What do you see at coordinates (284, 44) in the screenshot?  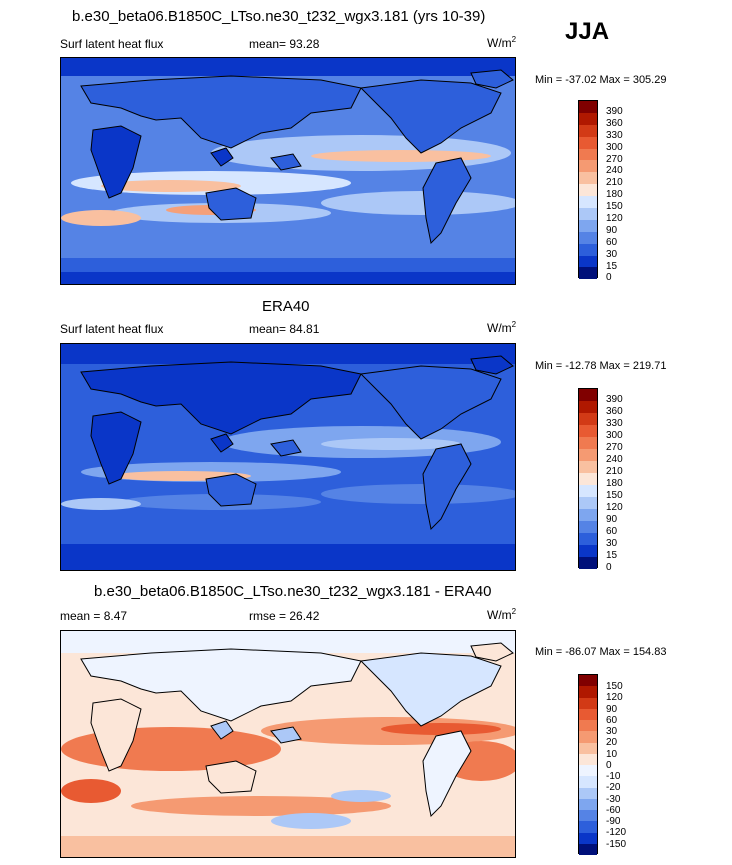 I see `mean-label-model: mean= 93.28` at bounding box center [284, 44].